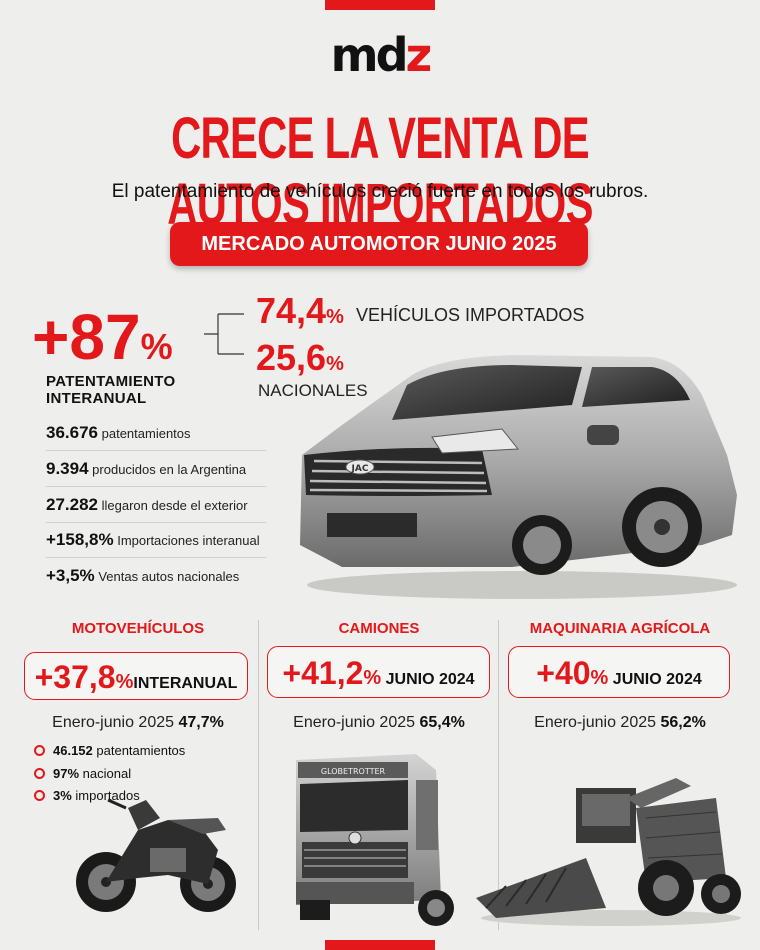 This screenshot has height=950, width=760. What do you see at coordinates (375, 840) in the screenshot?
I see `truck-illustration: GLOBETROTTER` at bounding box center [375, 840].